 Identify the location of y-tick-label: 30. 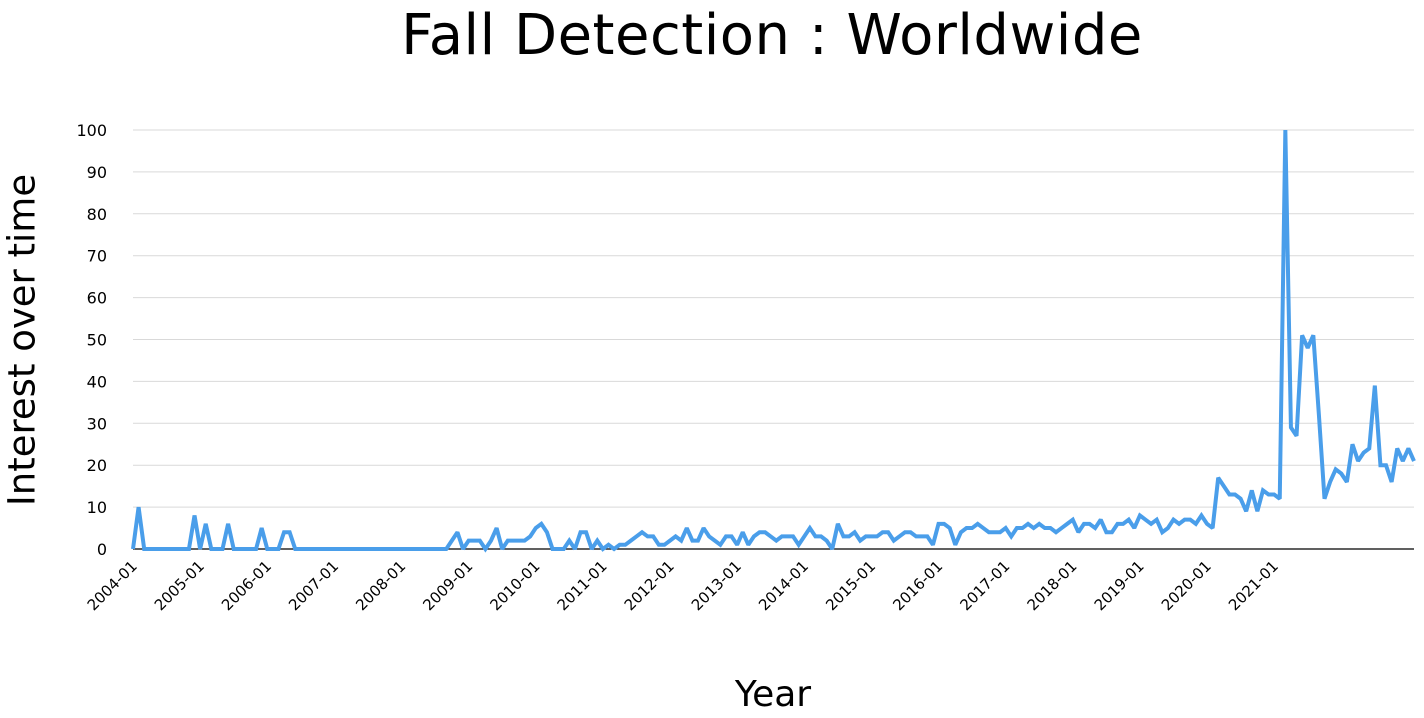
(97, 423).